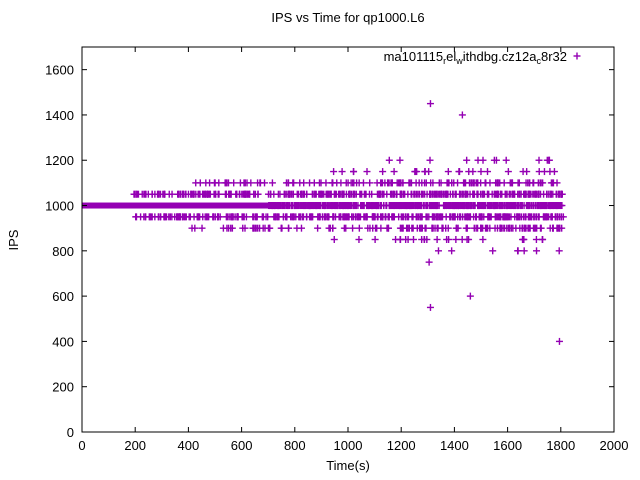 This screenshot has height=480, width=640. What do you see at coordinates (614, 445) in the screenshot?
I see `x-tick-label: 2000` at bounding box center [614, 445].